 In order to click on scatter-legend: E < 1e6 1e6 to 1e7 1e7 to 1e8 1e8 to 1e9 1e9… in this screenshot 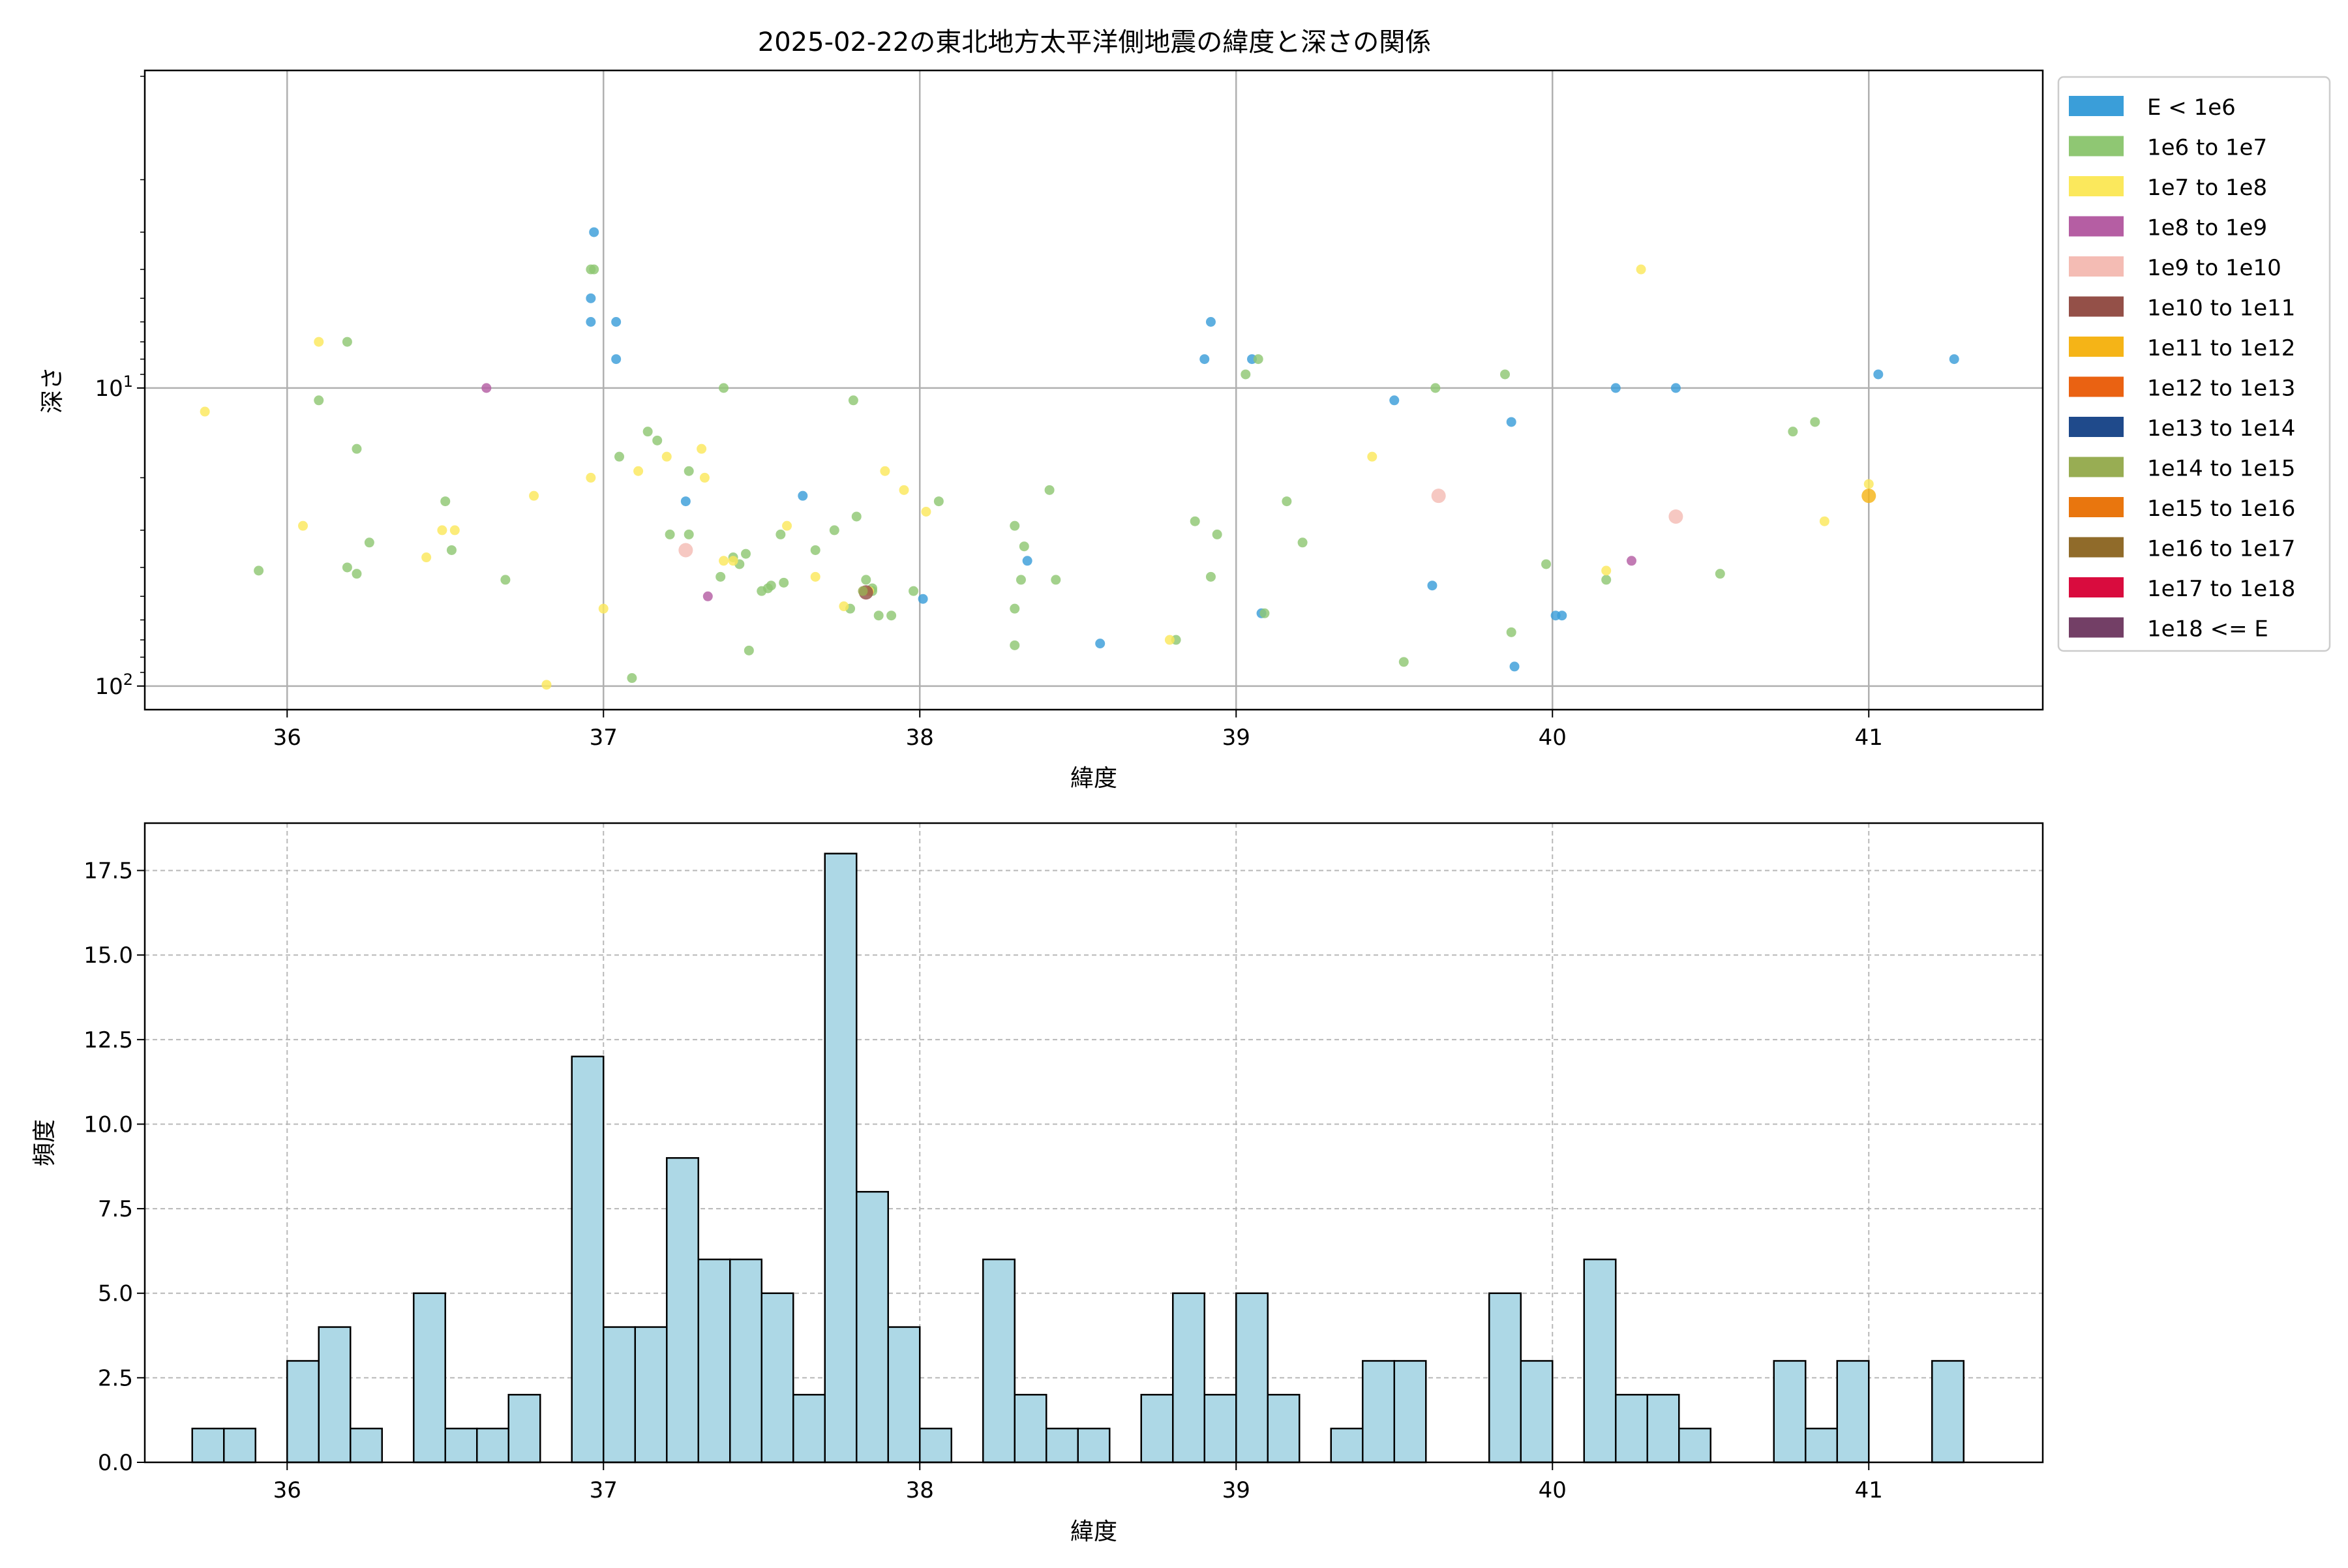, I will do `click(2194, 364)`.